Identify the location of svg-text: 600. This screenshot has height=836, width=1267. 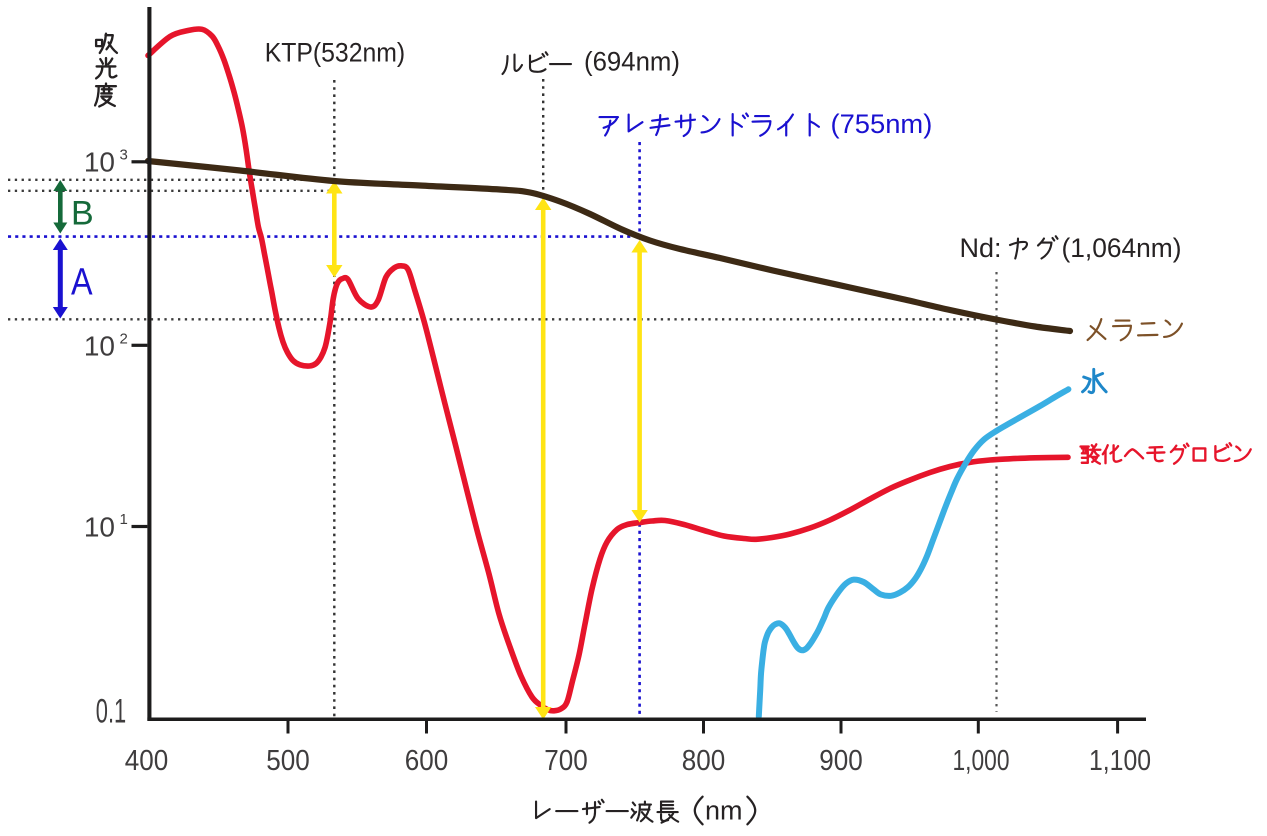
(427, 761).